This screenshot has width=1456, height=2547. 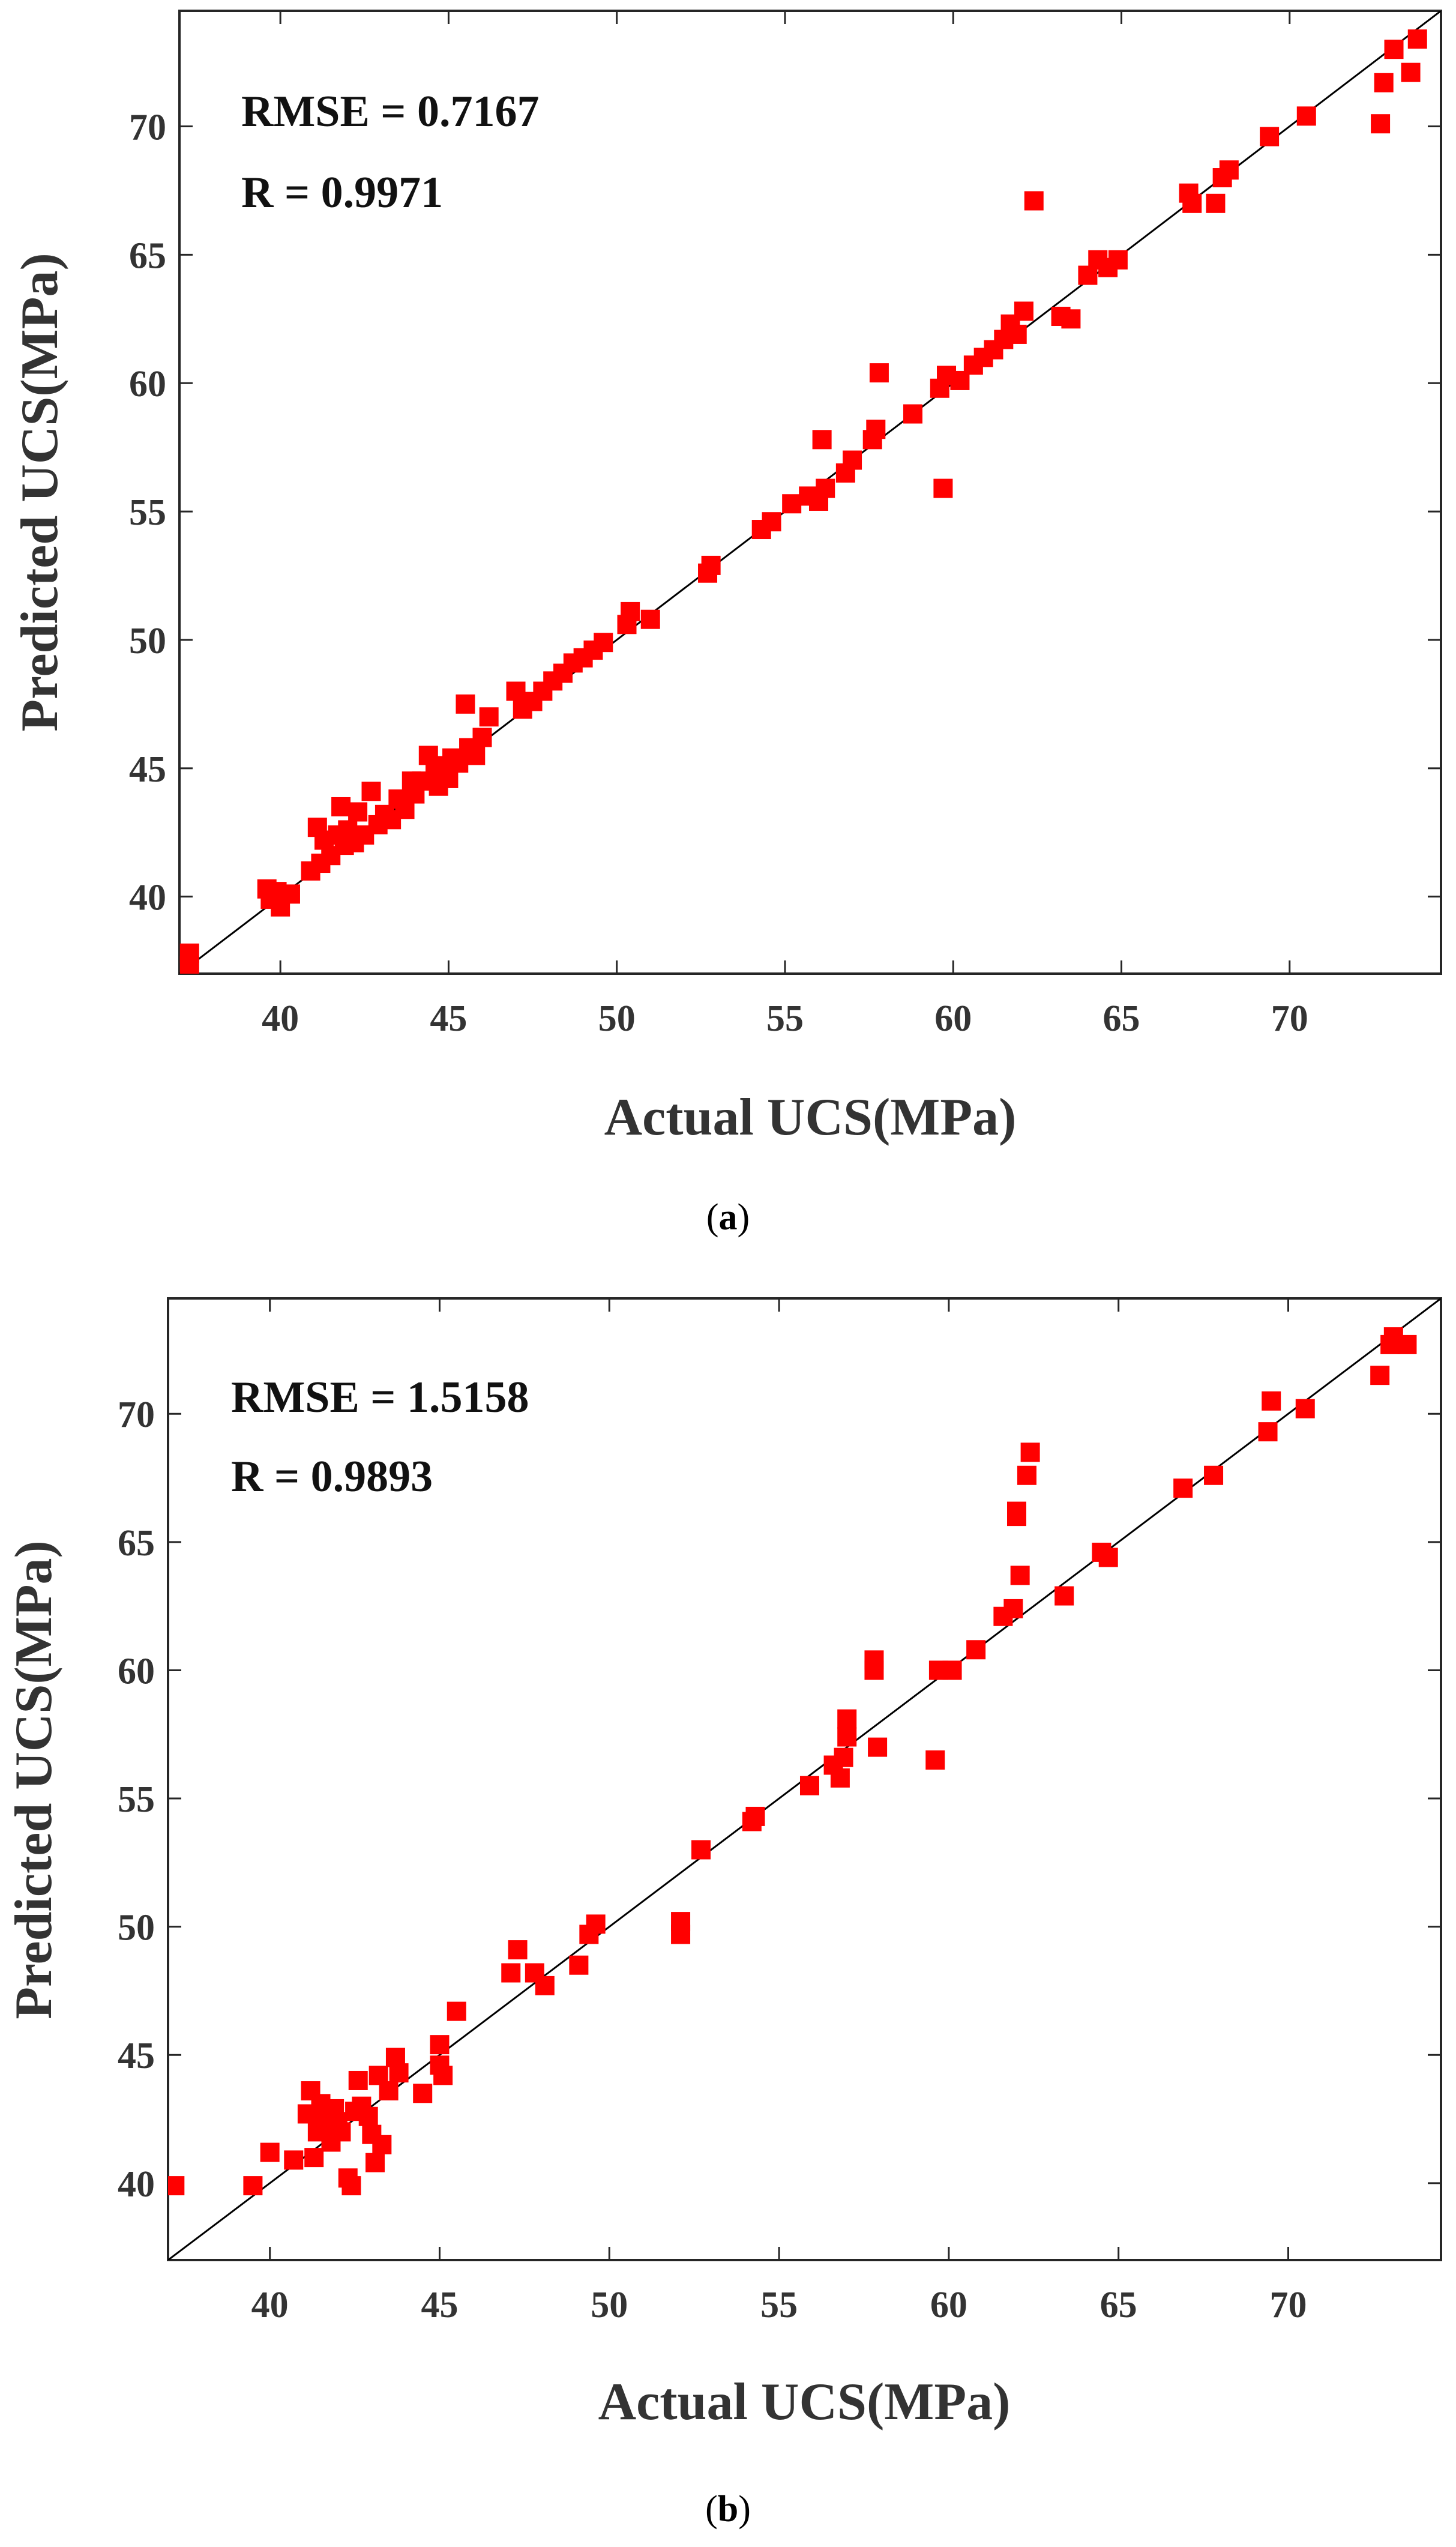 What do you see at coordinates (147, 384) in the screenshot?
I see `panel-a-y-tick-label: 60` at bounding box center [147, 384].